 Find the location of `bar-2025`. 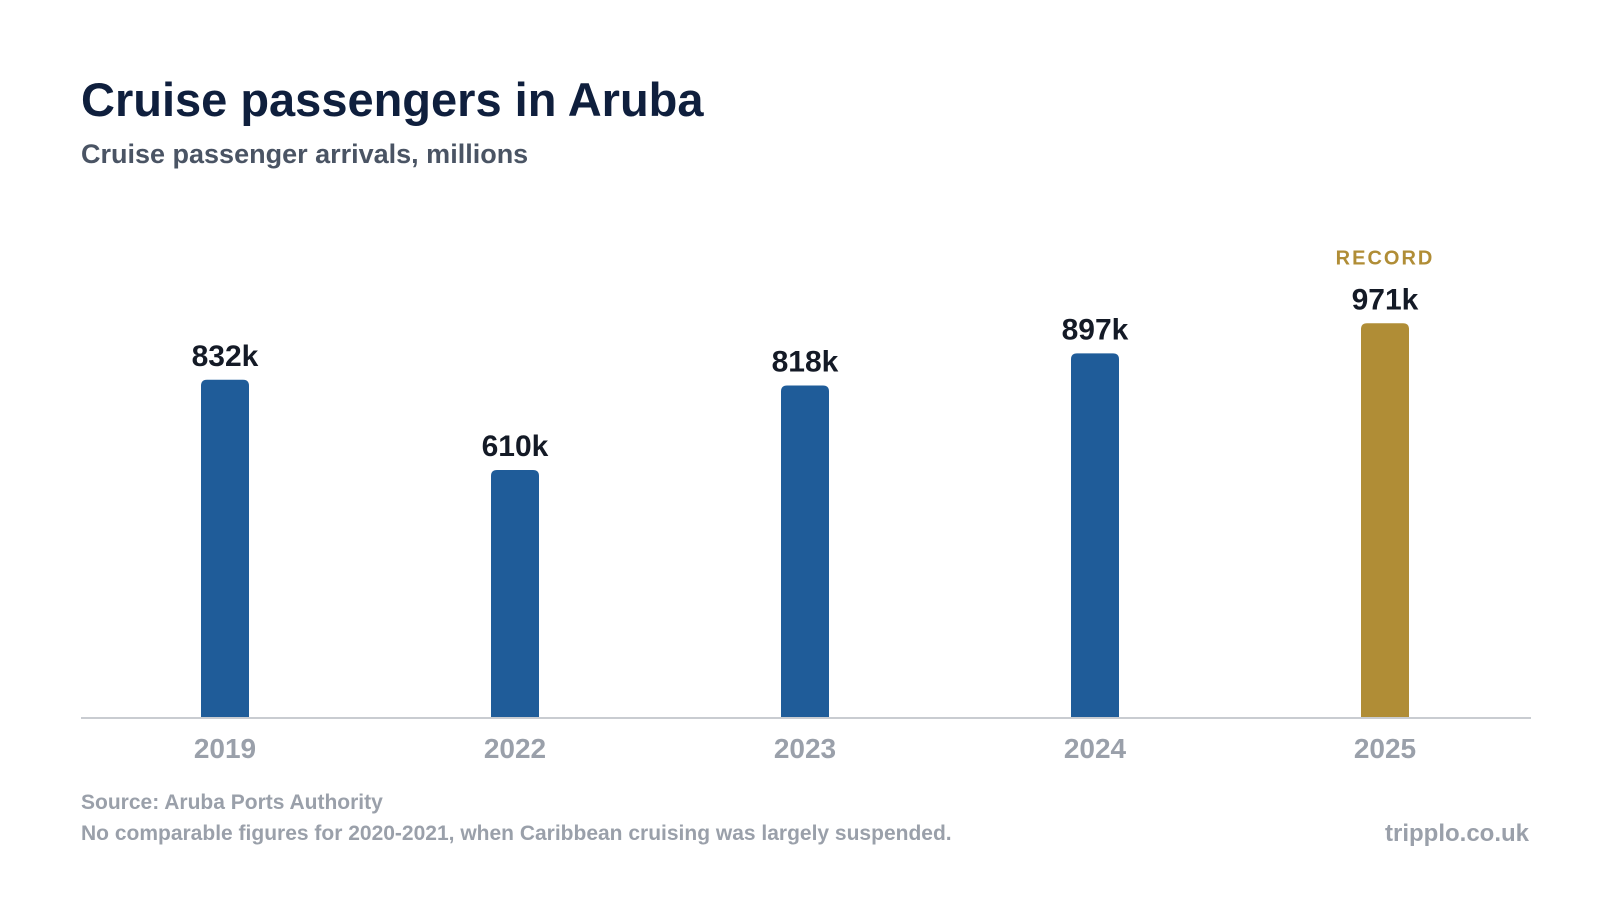

bar-2025 is located at coordinates (1385, 520).